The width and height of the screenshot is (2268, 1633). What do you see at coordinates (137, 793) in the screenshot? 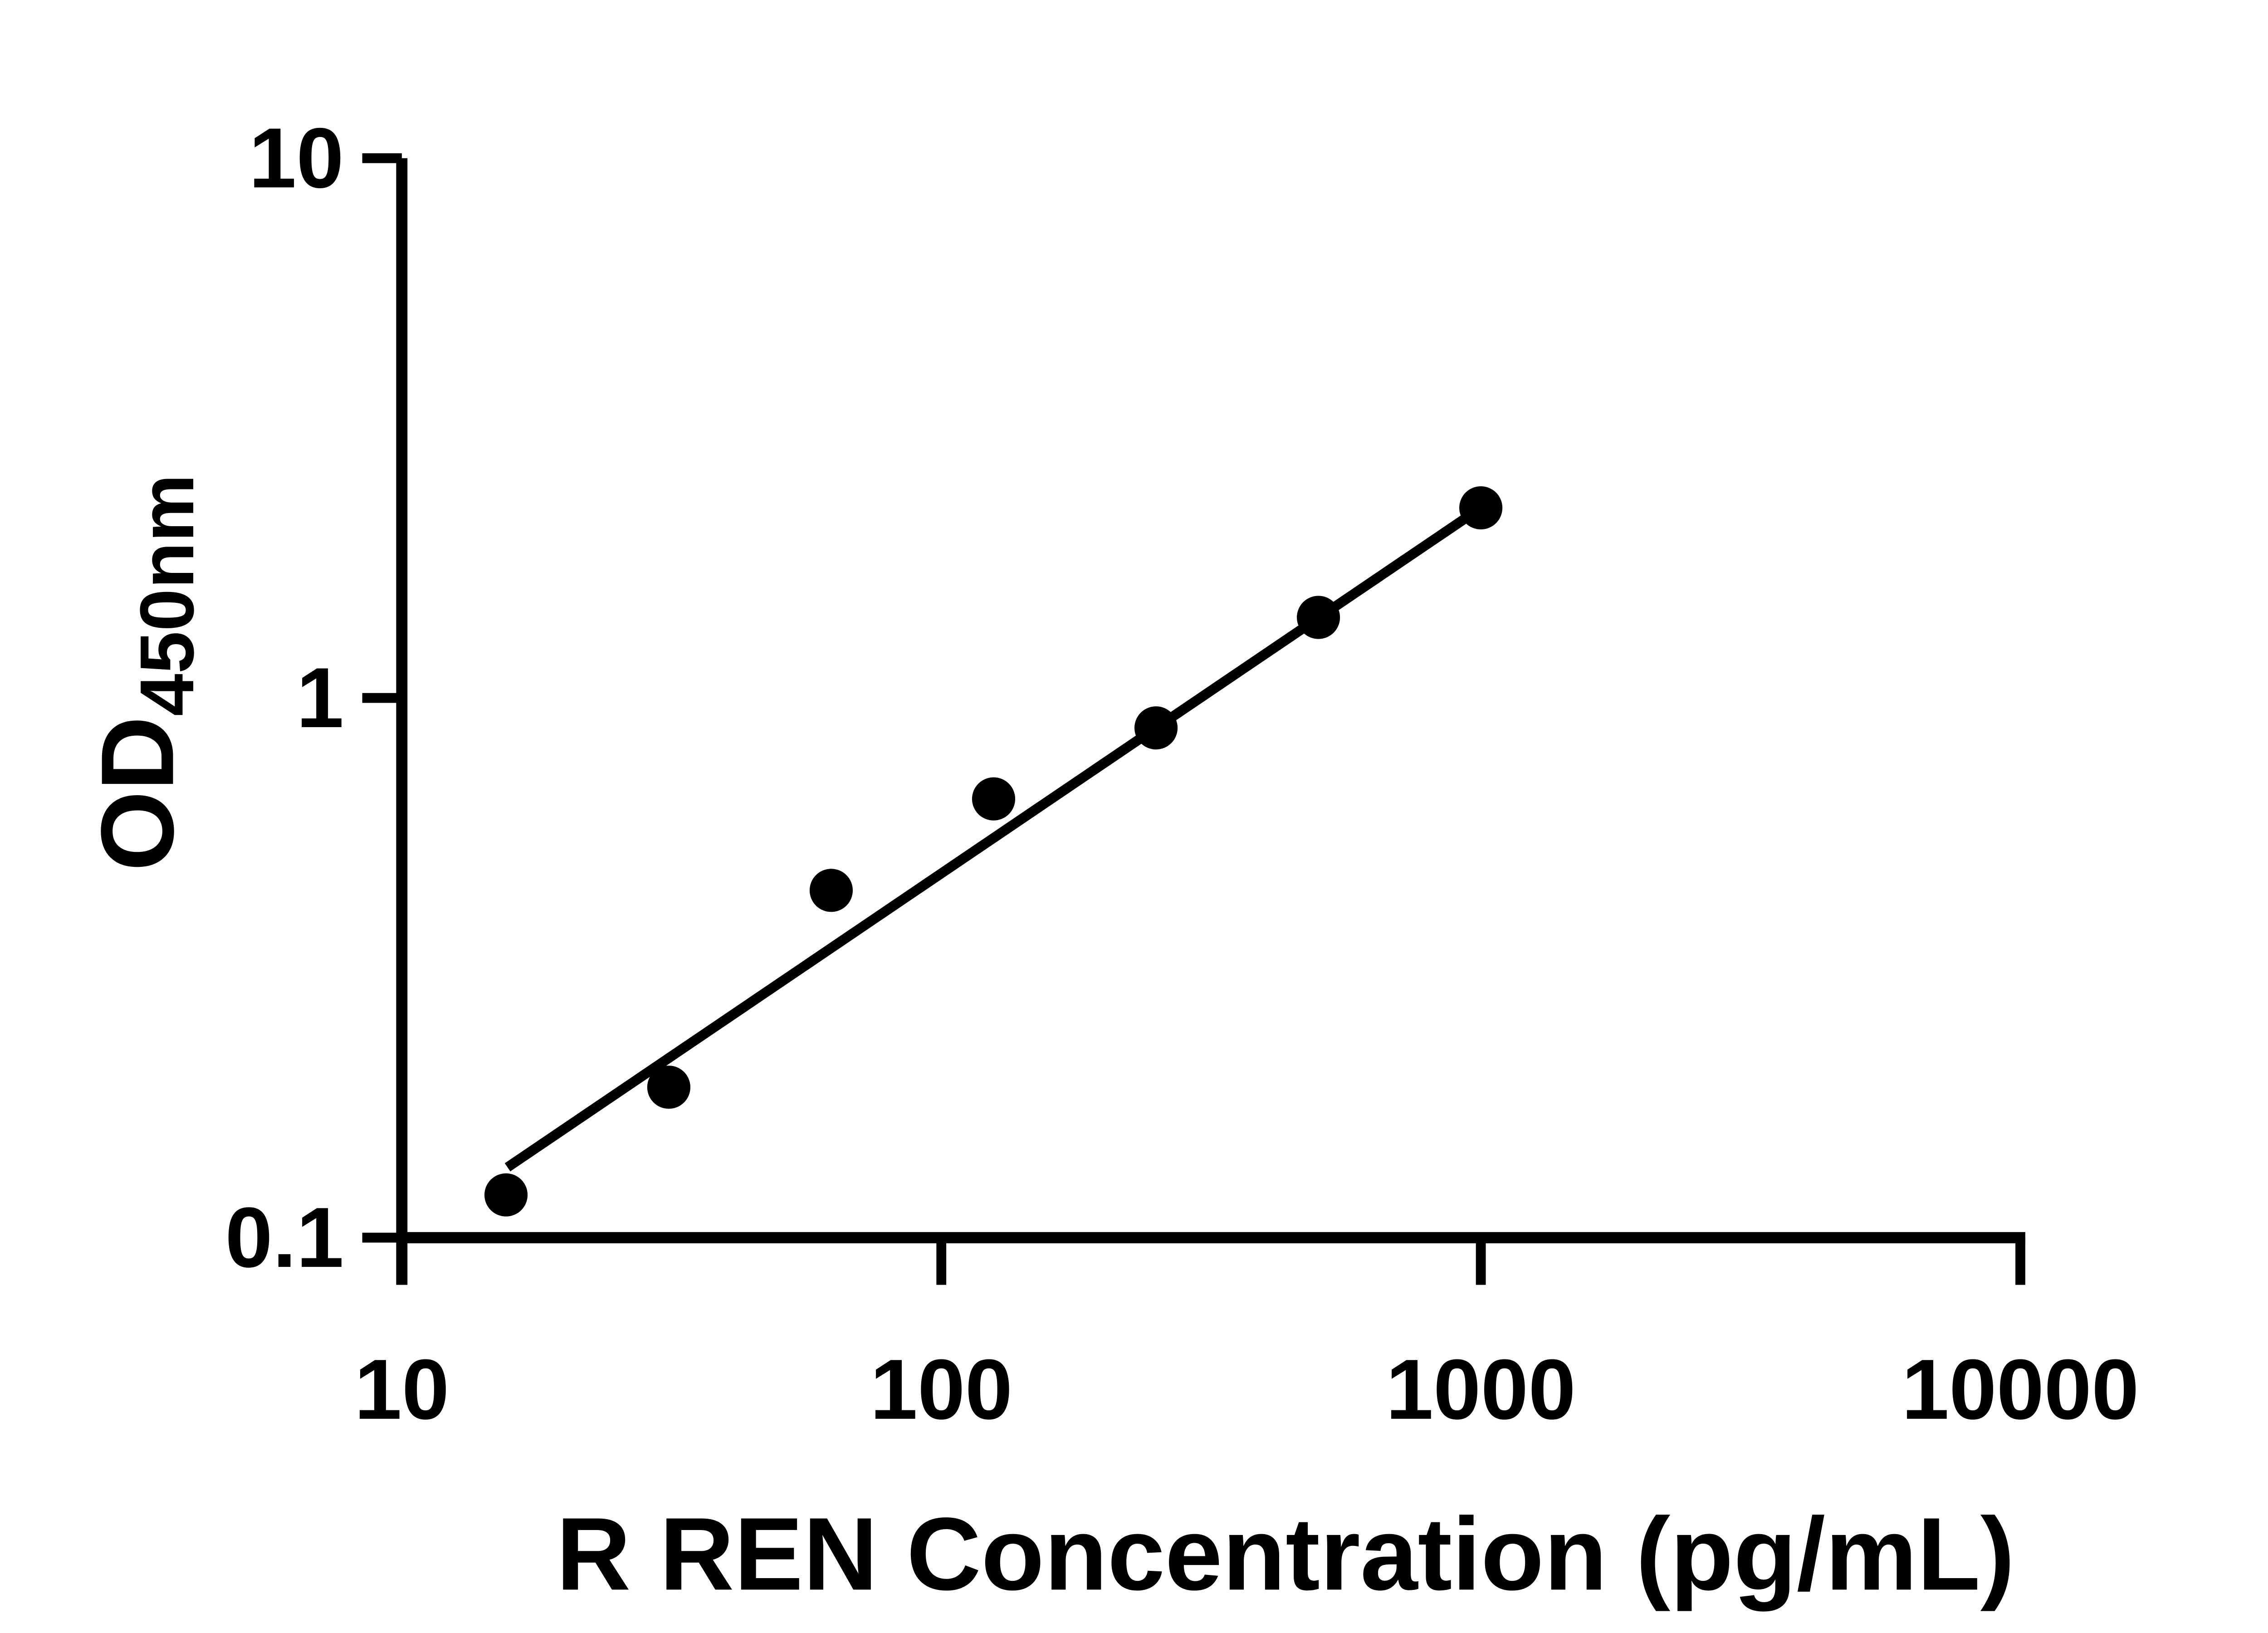
I see `y-axis-title-text: OD` at bounding box center [137, 793].